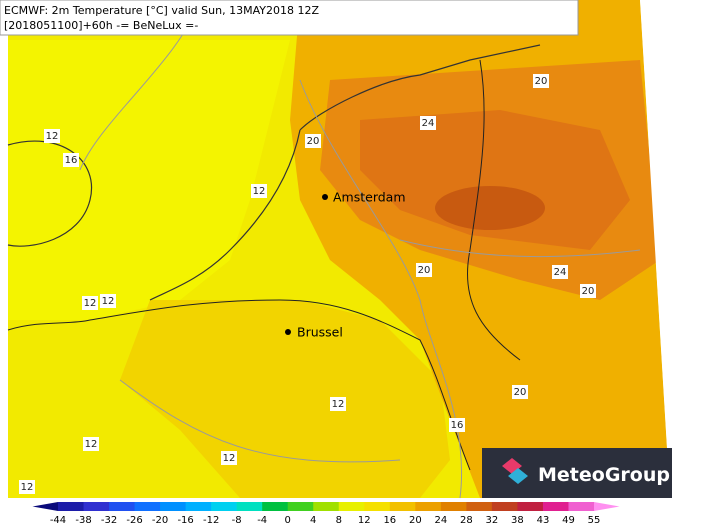  I want to click on logo-text: MeteoGroup, so click(604, 475).